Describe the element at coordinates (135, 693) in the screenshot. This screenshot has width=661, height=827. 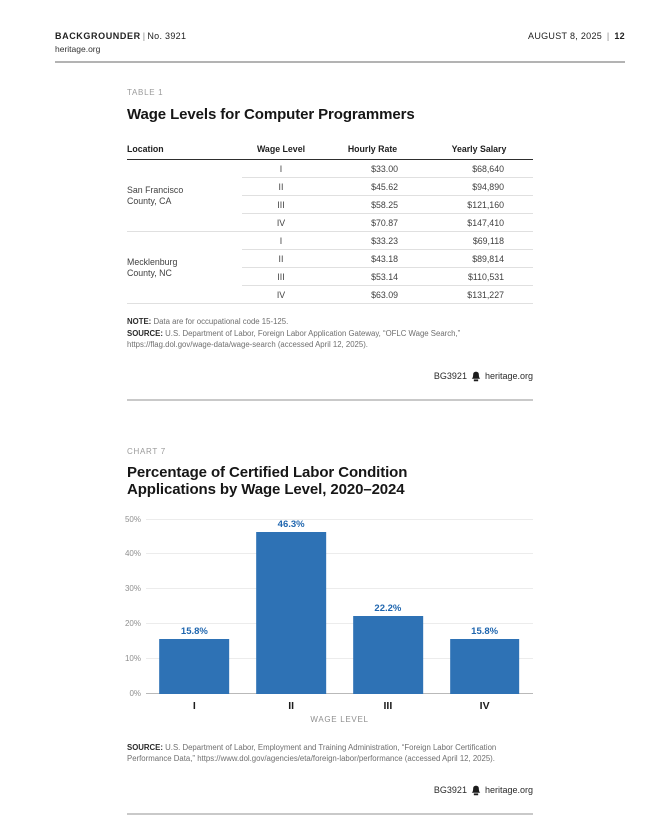
I see `y-tick-label: 0%` at that location.